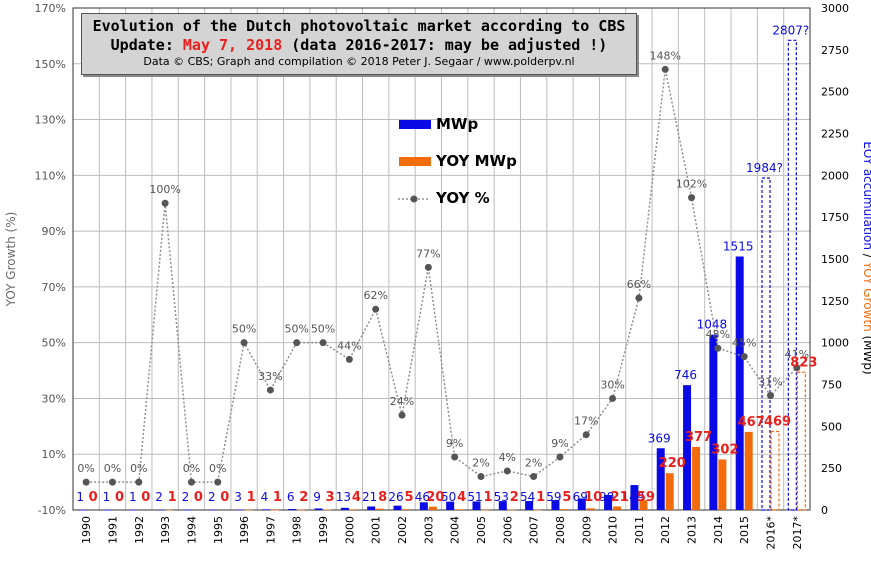  I want to click on mwp-value-label: 53, so click(501, 497).